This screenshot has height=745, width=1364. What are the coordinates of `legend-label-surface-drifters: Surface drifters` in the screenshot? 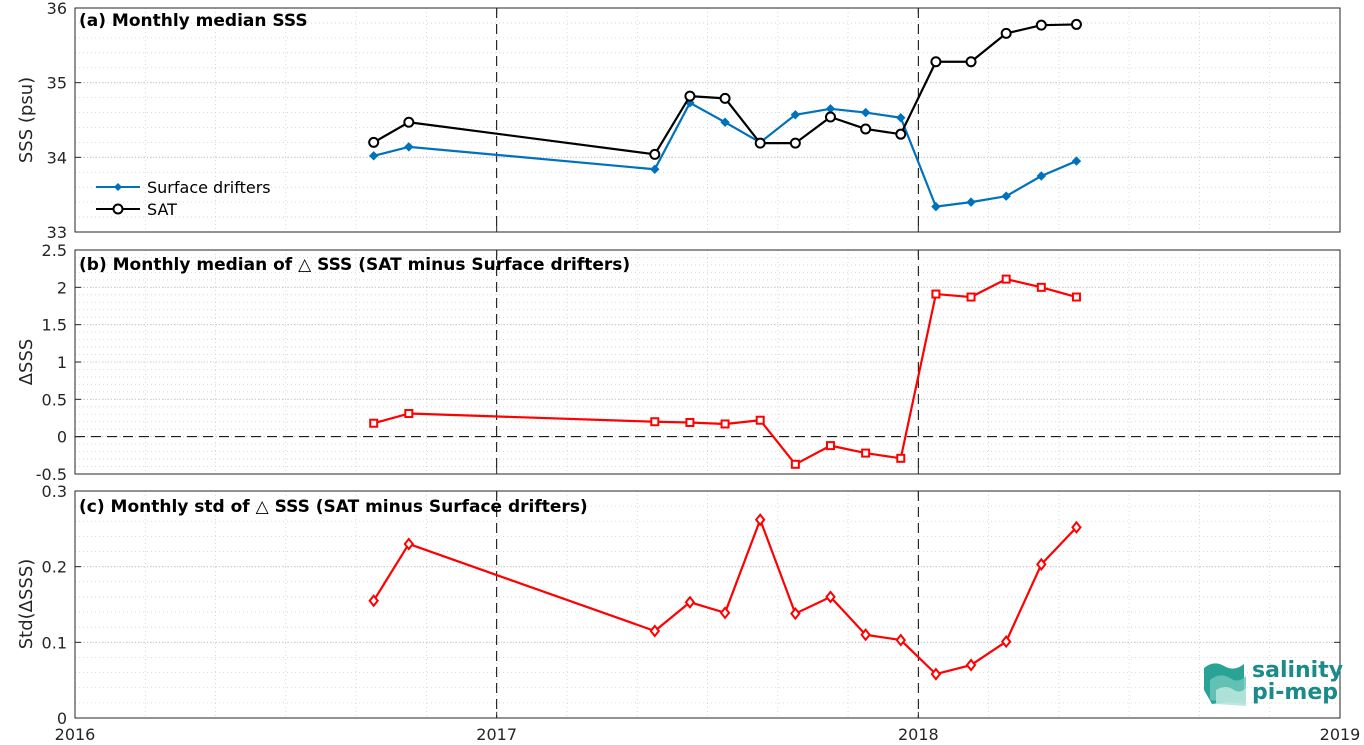 It's located at (209, 187).